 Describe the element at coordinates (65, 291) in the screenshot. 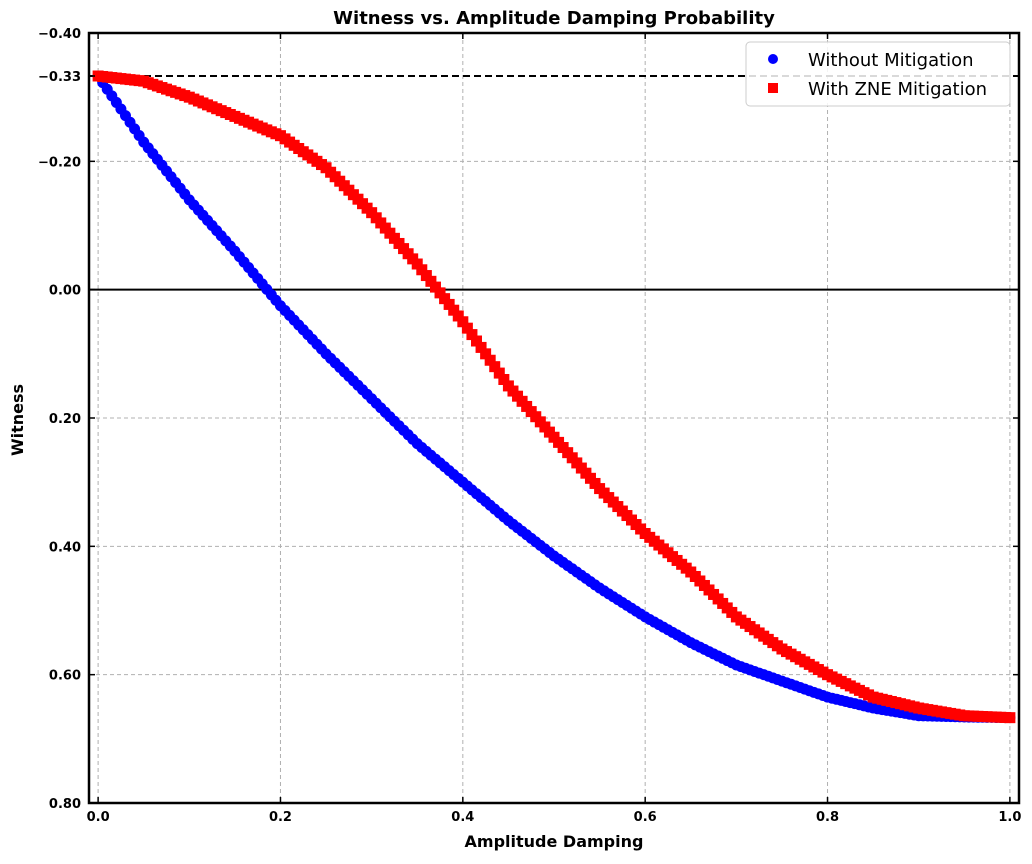

I see `y-tick-label: 0.00` at that location.